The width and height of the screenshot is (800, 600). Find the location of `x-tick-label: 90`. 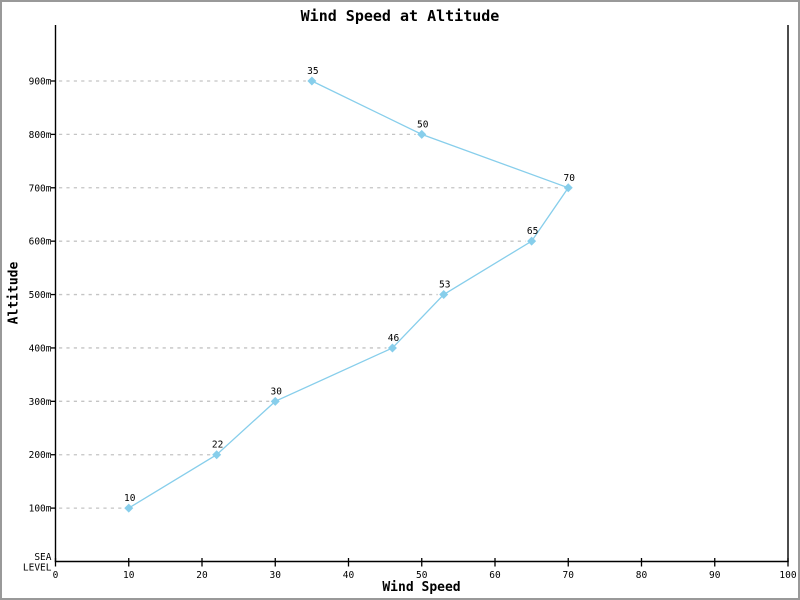

x-tick-label: 90 is located at coordinates (715, 575).